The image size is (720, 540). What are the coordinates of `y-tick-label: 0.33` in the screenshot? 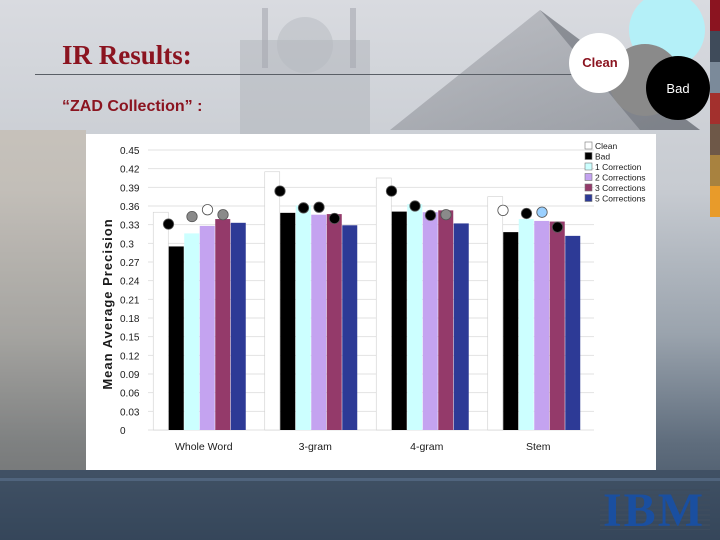 It's located at (130, 226).